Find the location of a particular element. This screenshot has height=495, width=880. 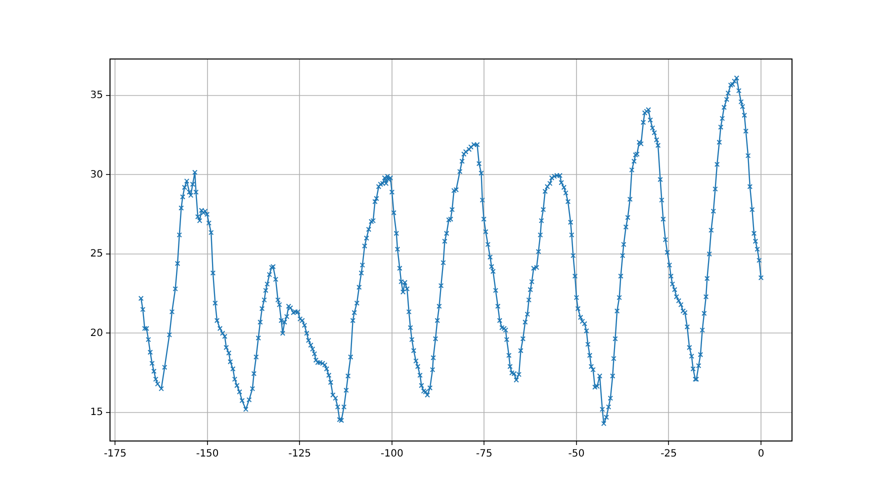

x-tick-label: -75 is located at coordinates (484, 454).